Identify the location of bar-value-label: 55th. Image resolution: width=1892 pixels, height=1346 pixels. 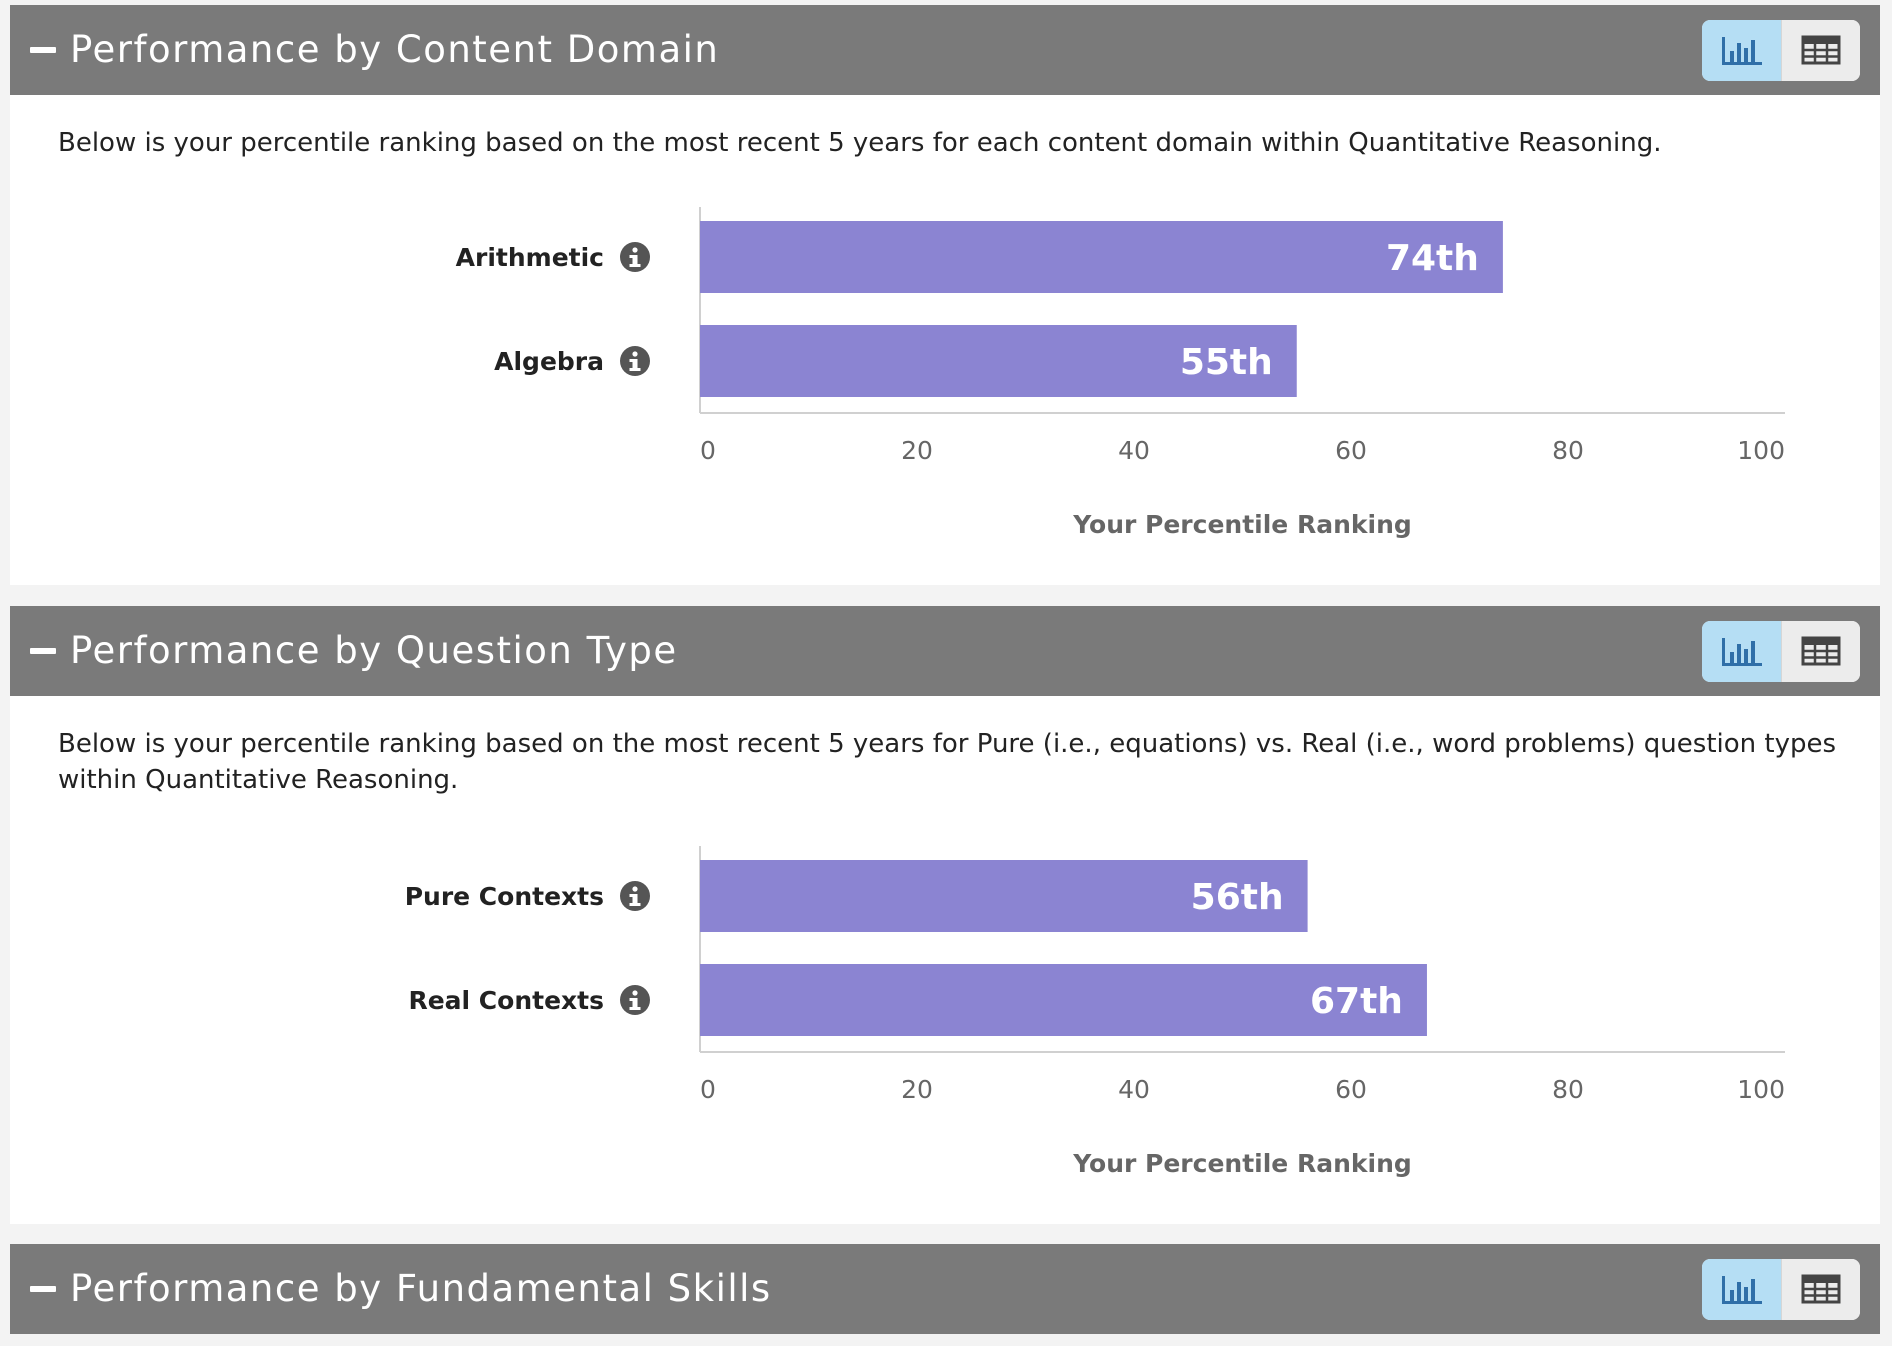
(1226, 362).